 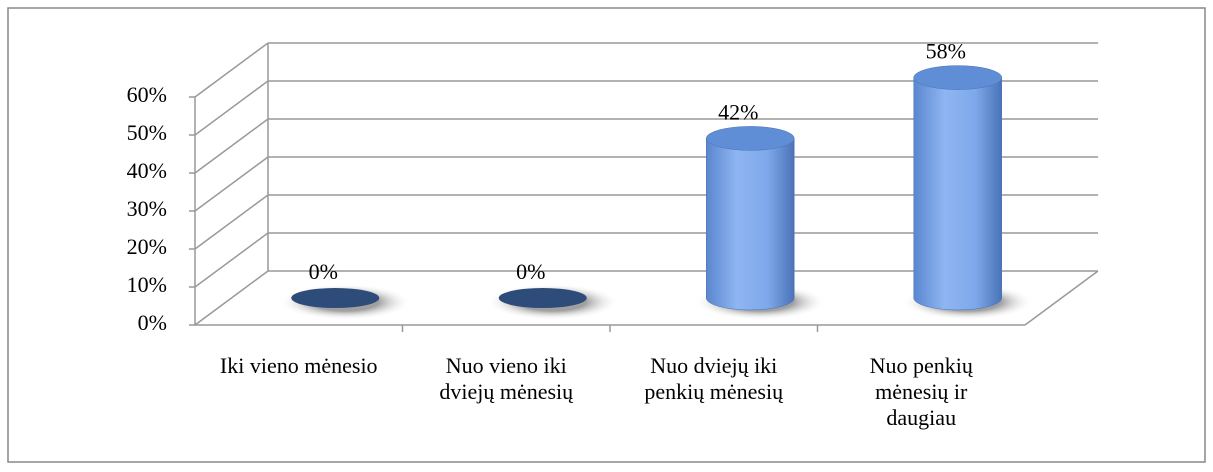 What do you see at coordinates (738, 111) in the screenshot?
I see `value-label: 42%` at bounding box center [738, 111].